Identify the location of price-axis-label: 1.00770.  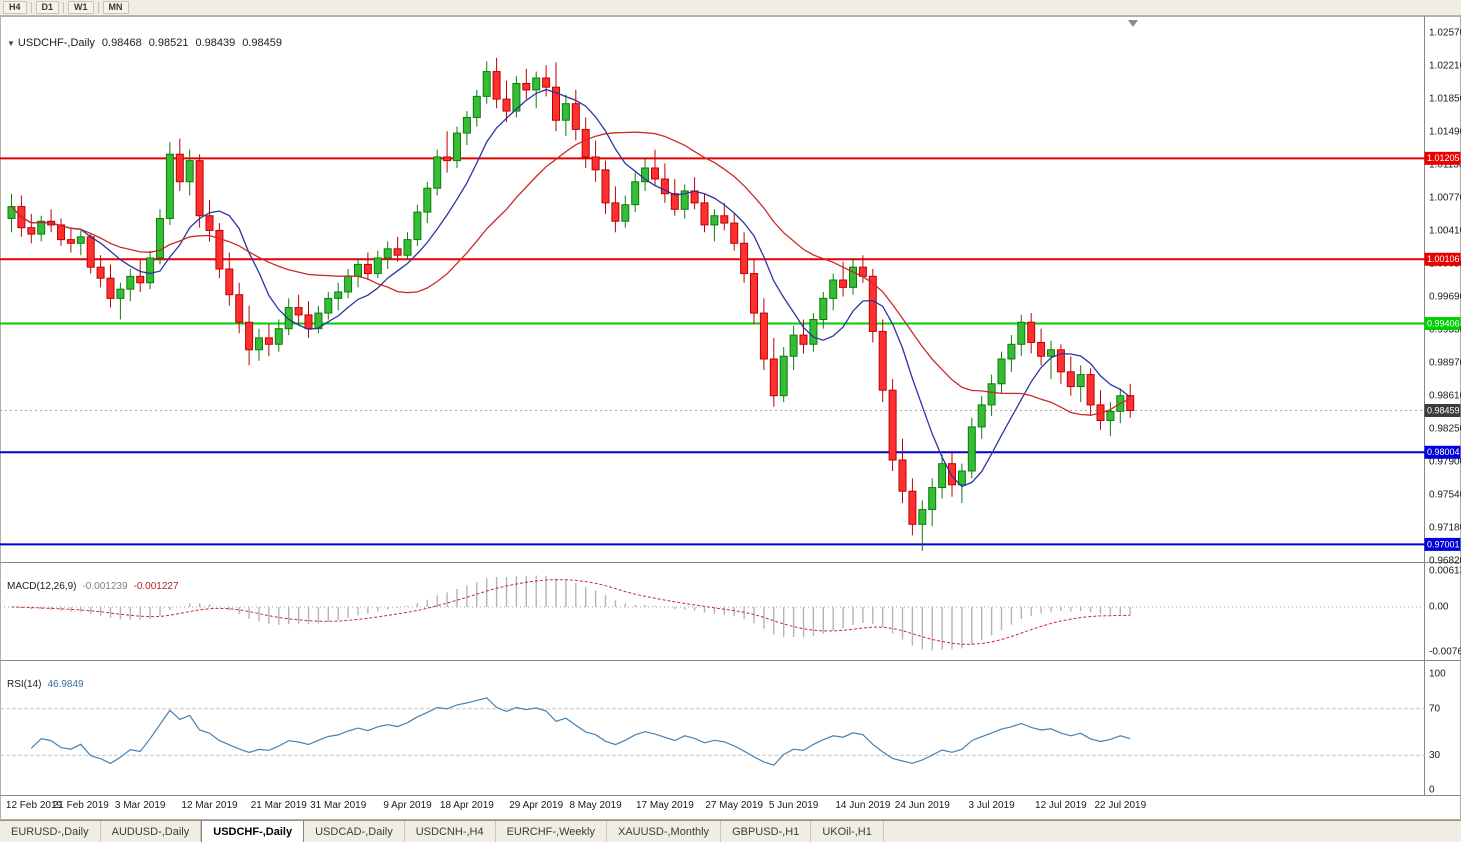
(1445, 198).